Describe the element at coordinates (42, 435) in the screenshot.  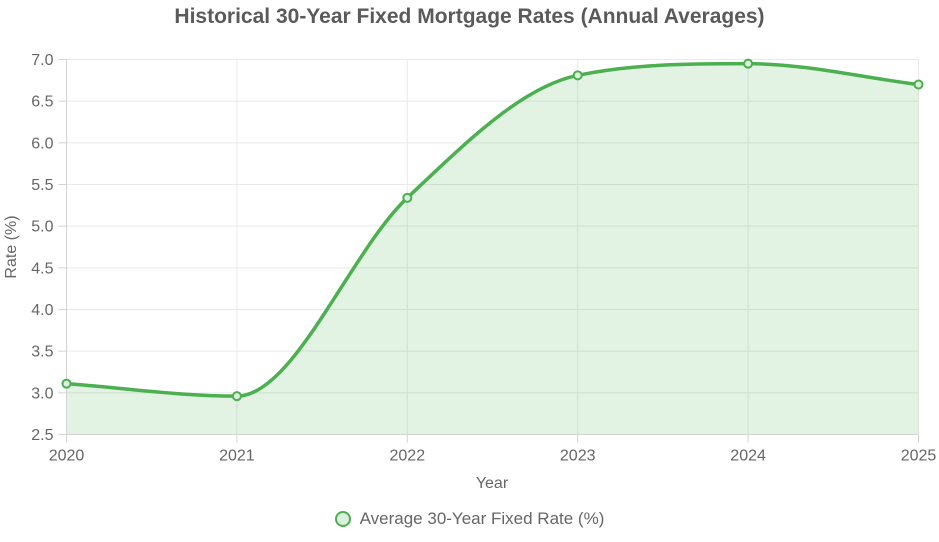
I see `y-tick-label: 2.5` at that location.